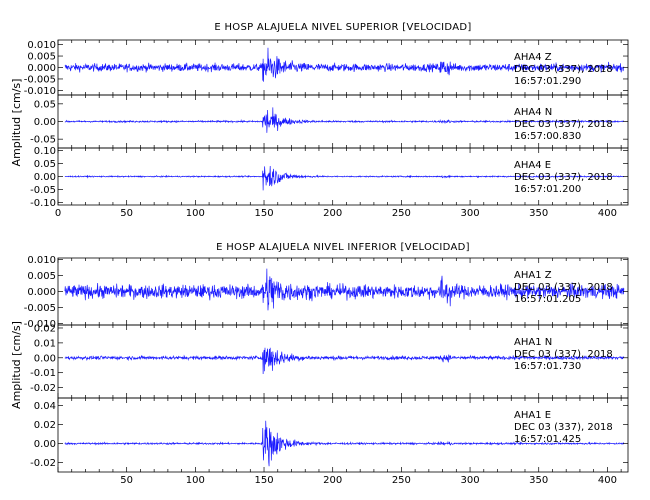 The height and width of the screenshot is (500, 650). Describe the element at coordinates (533, 342) in the screenshot. I see `station-label: AHA1 N` at that location.